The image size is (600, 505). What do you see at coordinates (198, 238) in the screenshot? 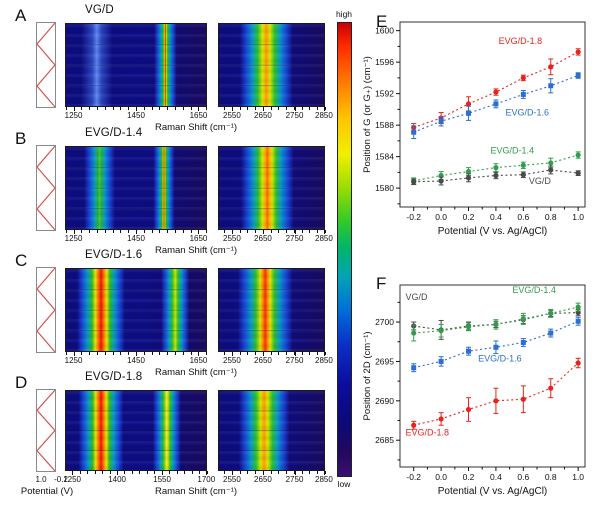
I see `axis-tick-label: 1650` at bounding box center [198, 238].